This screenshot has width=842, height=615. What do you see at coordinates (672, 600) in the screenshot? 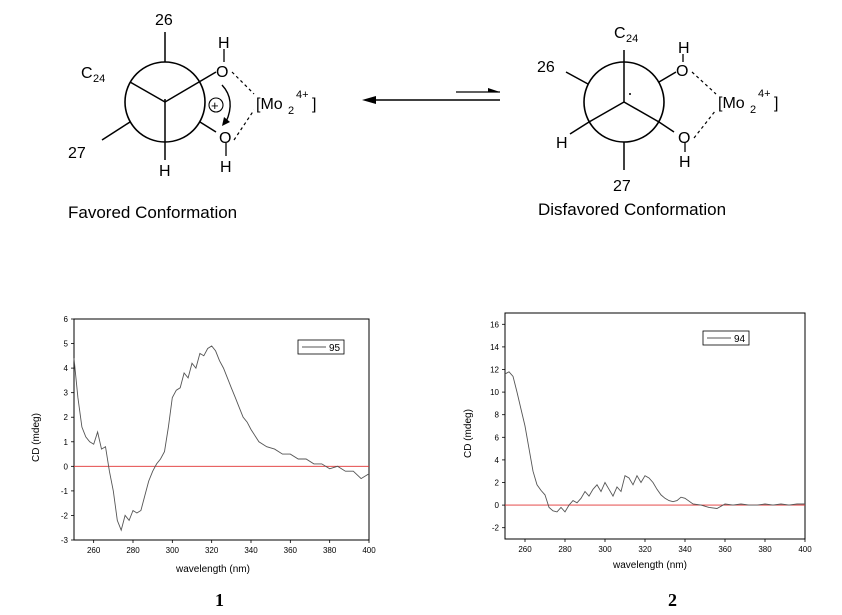
I see `panel-label-2: 2` at bounding box center [672, 600].